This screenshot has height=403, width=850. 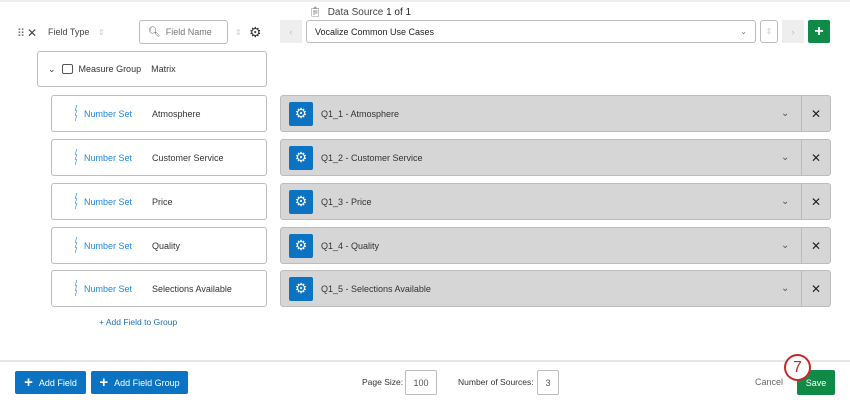 What do you see at coordinates (110, 69) in the screenshot?
I see `group-type-label: Measure Group` at bounding box center [110, 69].